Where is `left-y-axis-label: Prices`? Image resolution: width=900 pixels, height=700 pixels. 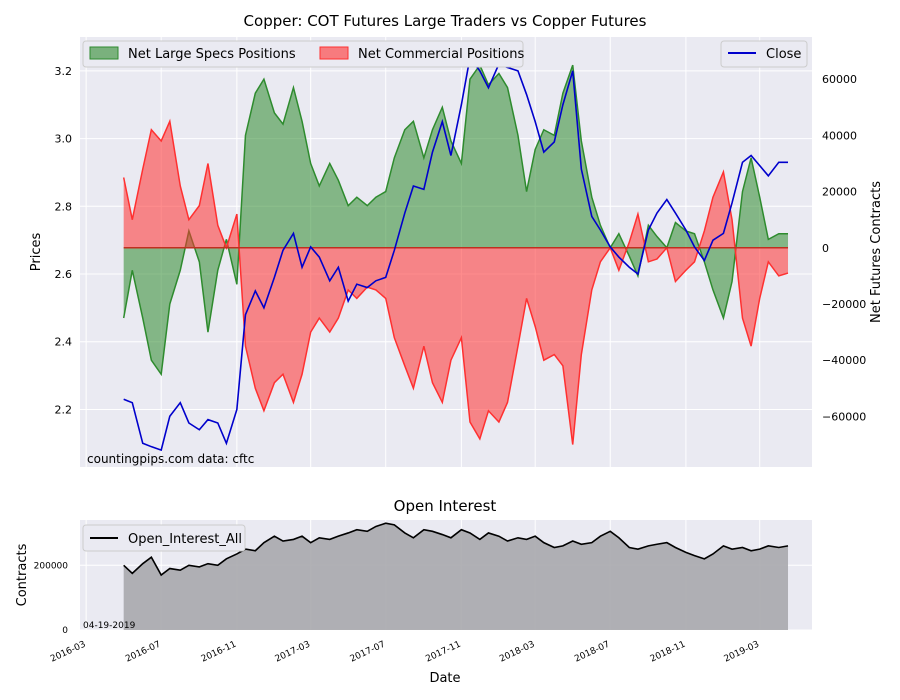 left-y-axis-label: Prices is located at coordinates (36, 252).